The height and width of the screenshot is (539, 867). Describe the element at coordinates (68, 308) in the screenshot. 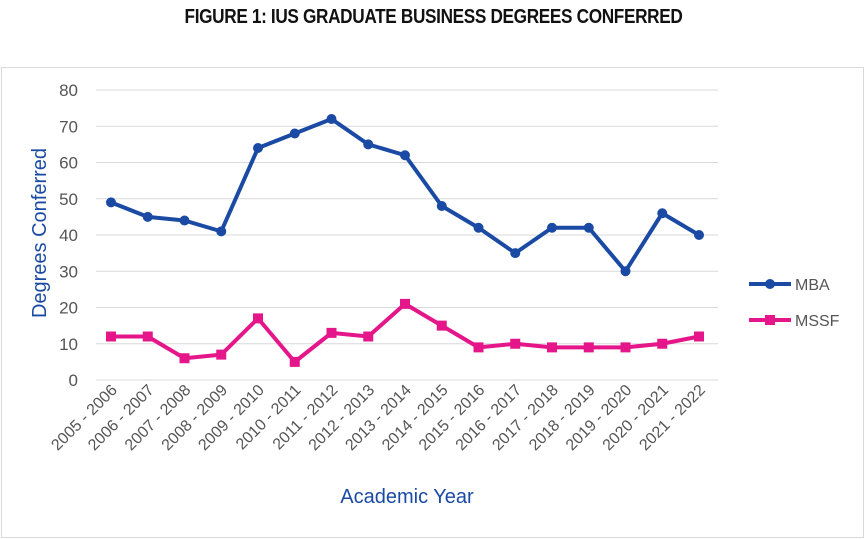

I see `y-tick-label: 20` at that location.